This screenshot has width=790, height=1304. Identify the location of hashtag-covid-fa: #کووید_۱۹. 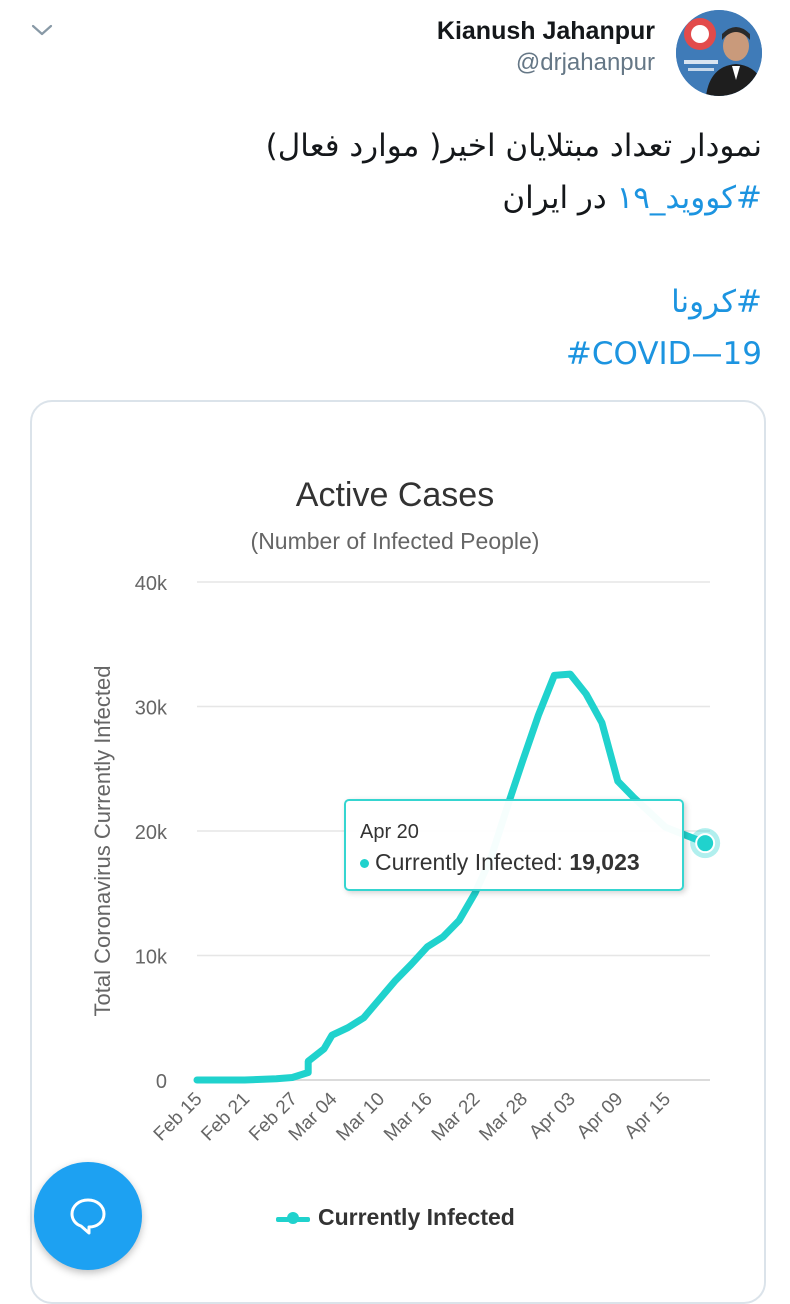
(689, 198).